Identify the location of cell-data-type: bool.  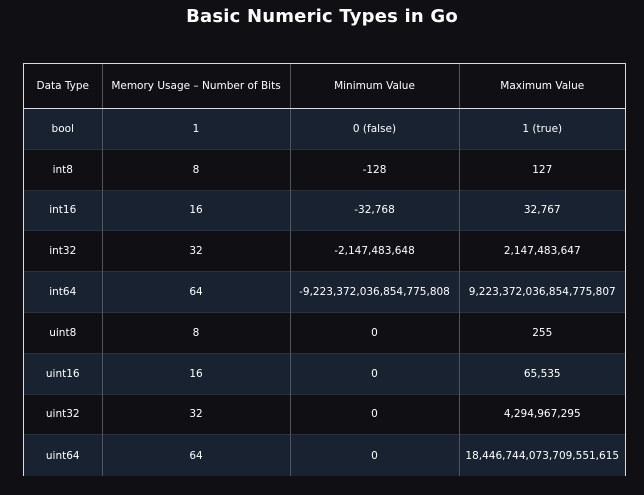
(63, 129).